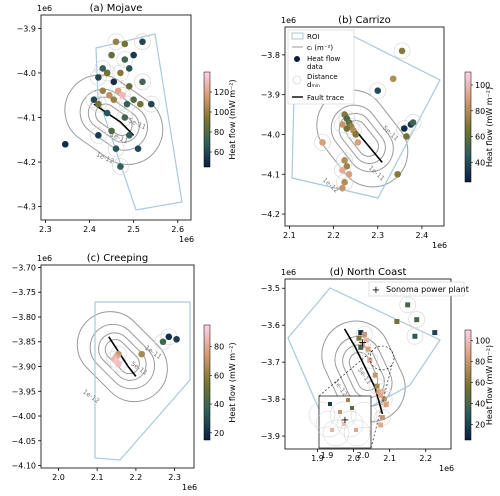  I want to click on inset-map: +1.9 2.0, so click(351, 402).